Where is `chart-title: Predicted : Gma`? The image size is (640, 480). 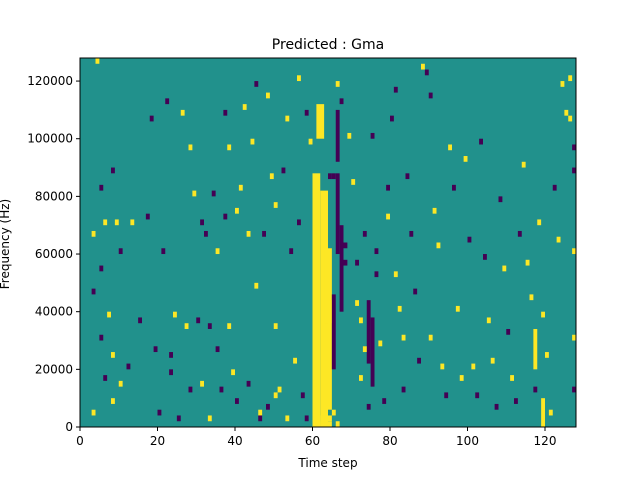
chart-title: Predicted : Gma is located at coordinates (328, 45).